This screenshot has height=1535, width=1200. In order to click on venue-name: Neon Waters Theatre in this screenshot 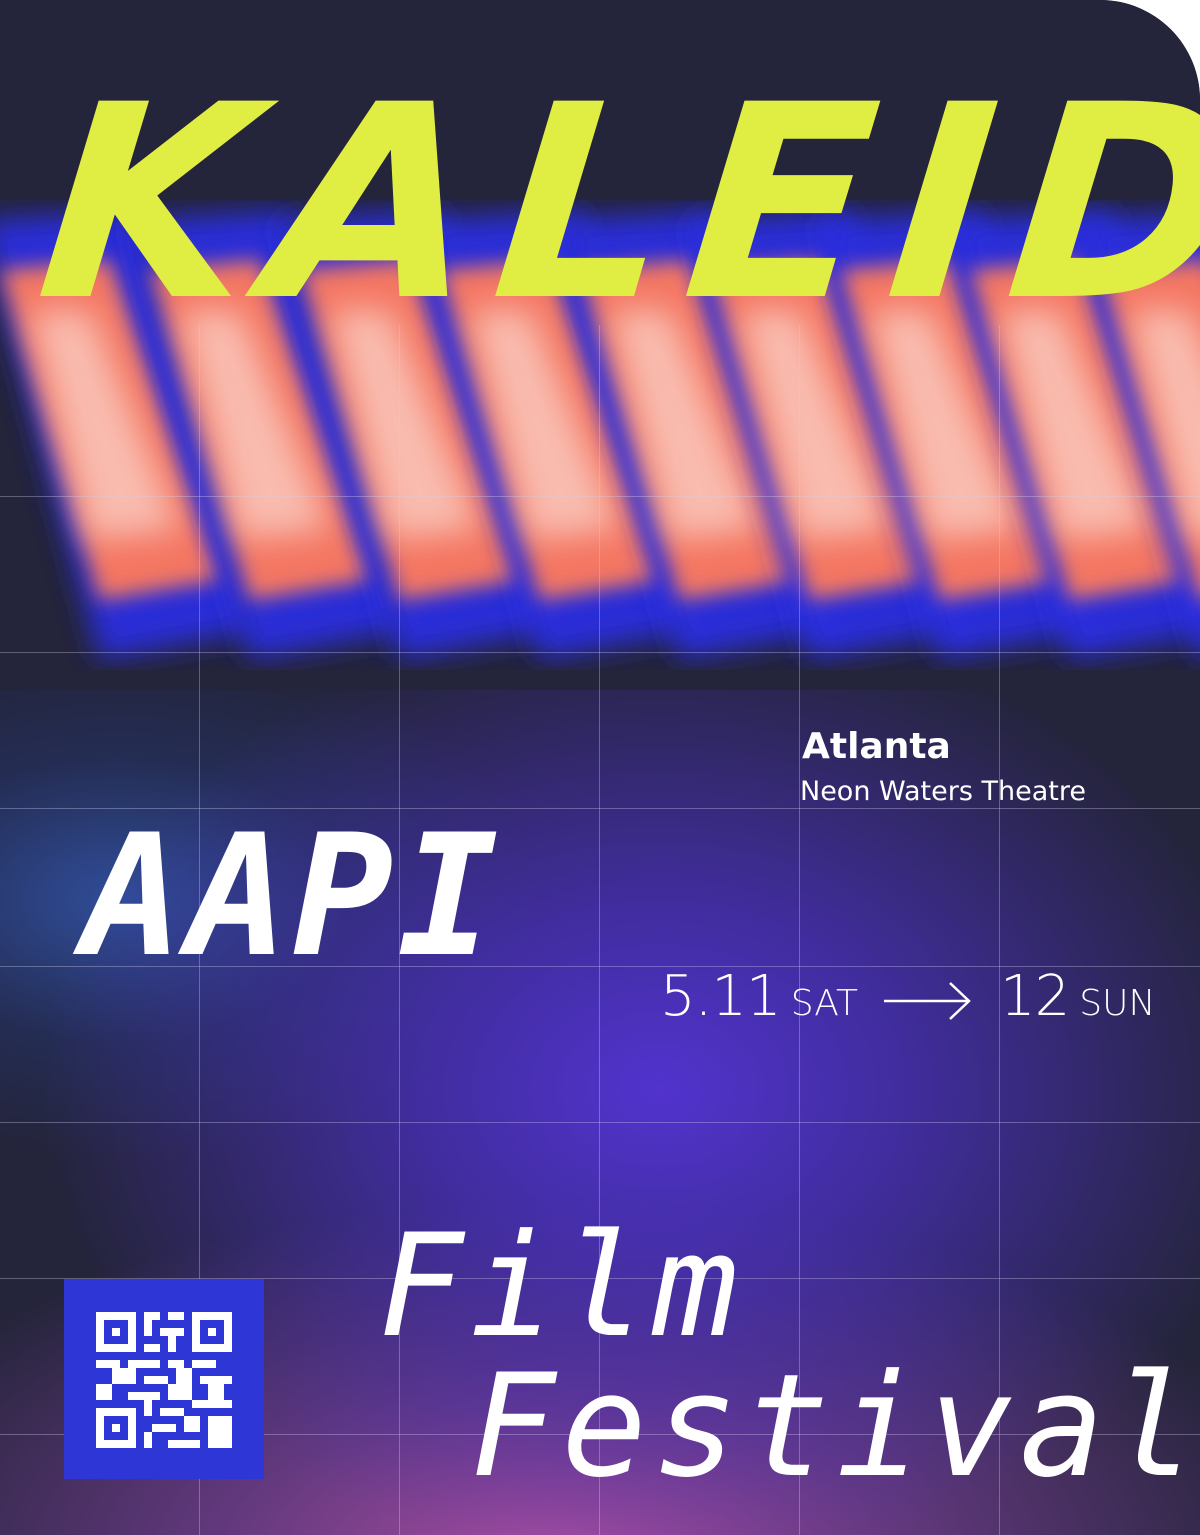, I will do `click(943, 791)`.